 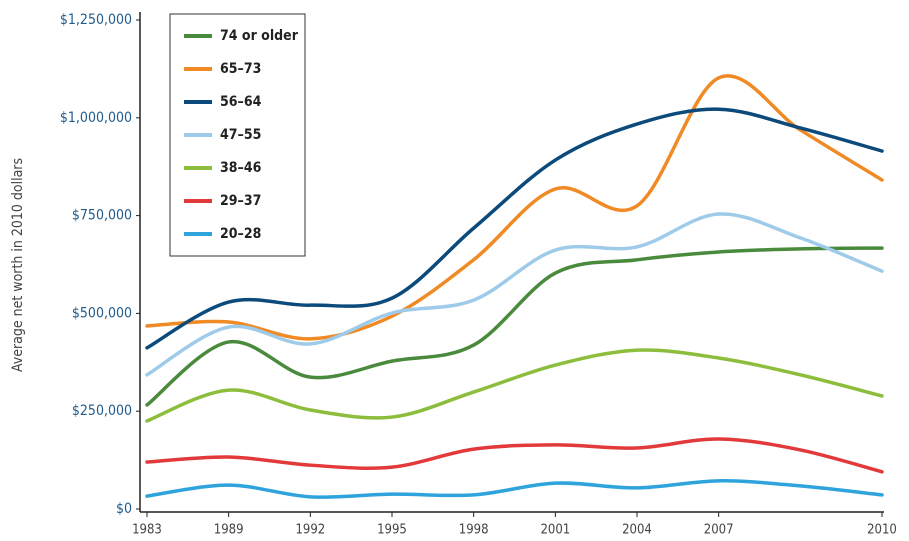 I want to click on legend-label: 56–64, so click(x=241, y=102).